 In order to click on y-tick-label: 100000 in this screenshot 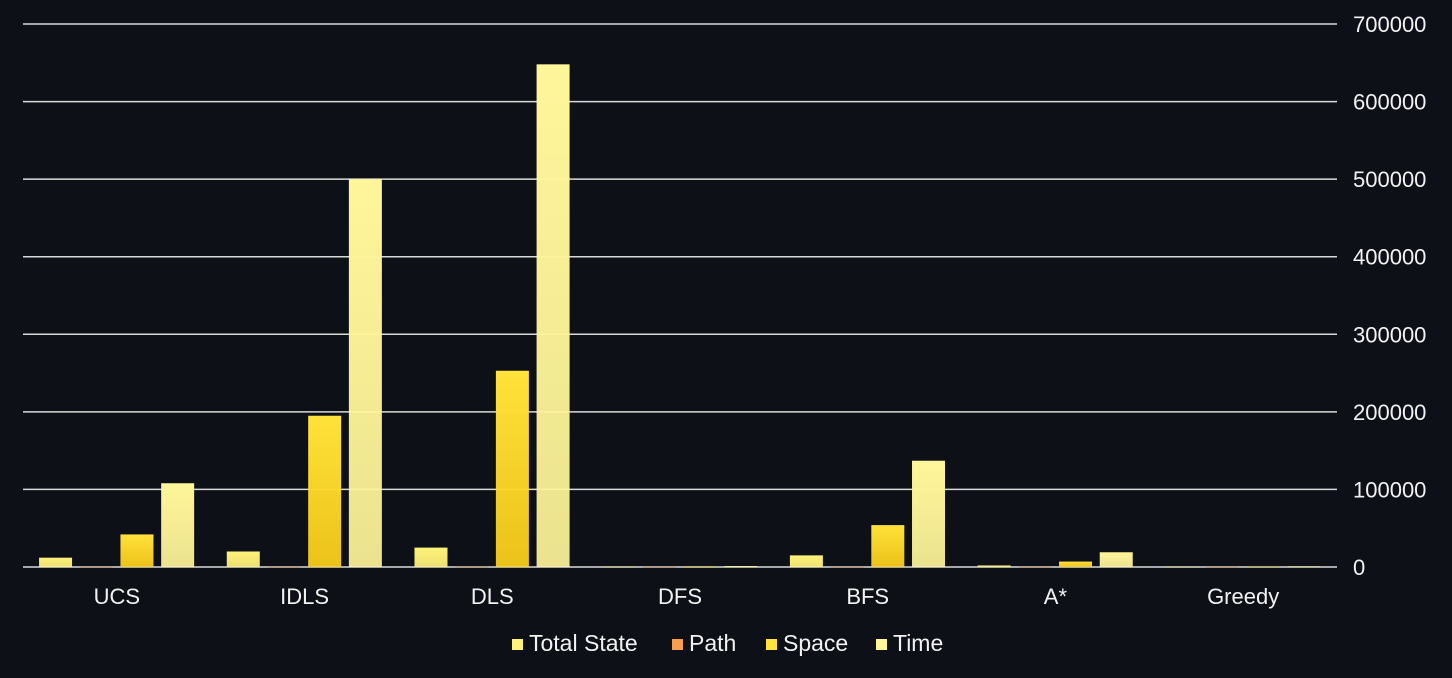, I will do `click(1389, 489)`.